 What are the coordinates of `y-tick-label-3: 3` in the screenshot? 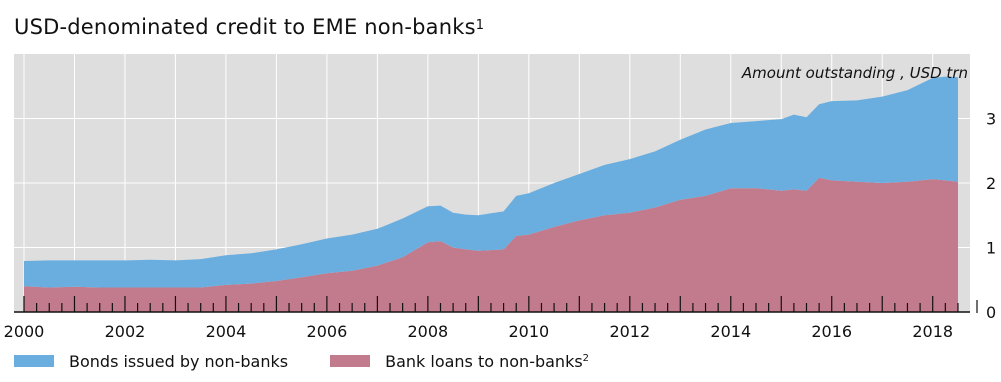 It's located at (991, 119).